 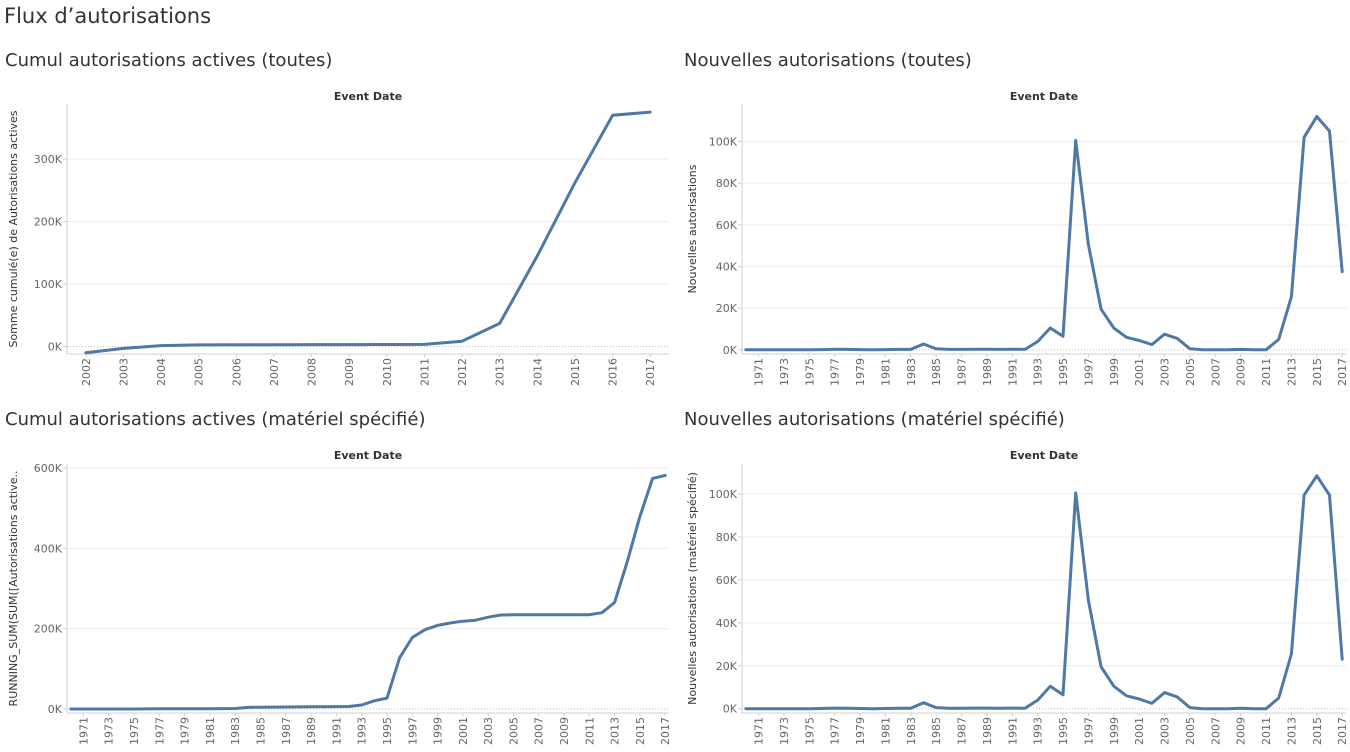 What do you see at coordinates (161, 372) in the screenshot?
I see `x-tick-label: 2004` at bounding box center [161, 372].